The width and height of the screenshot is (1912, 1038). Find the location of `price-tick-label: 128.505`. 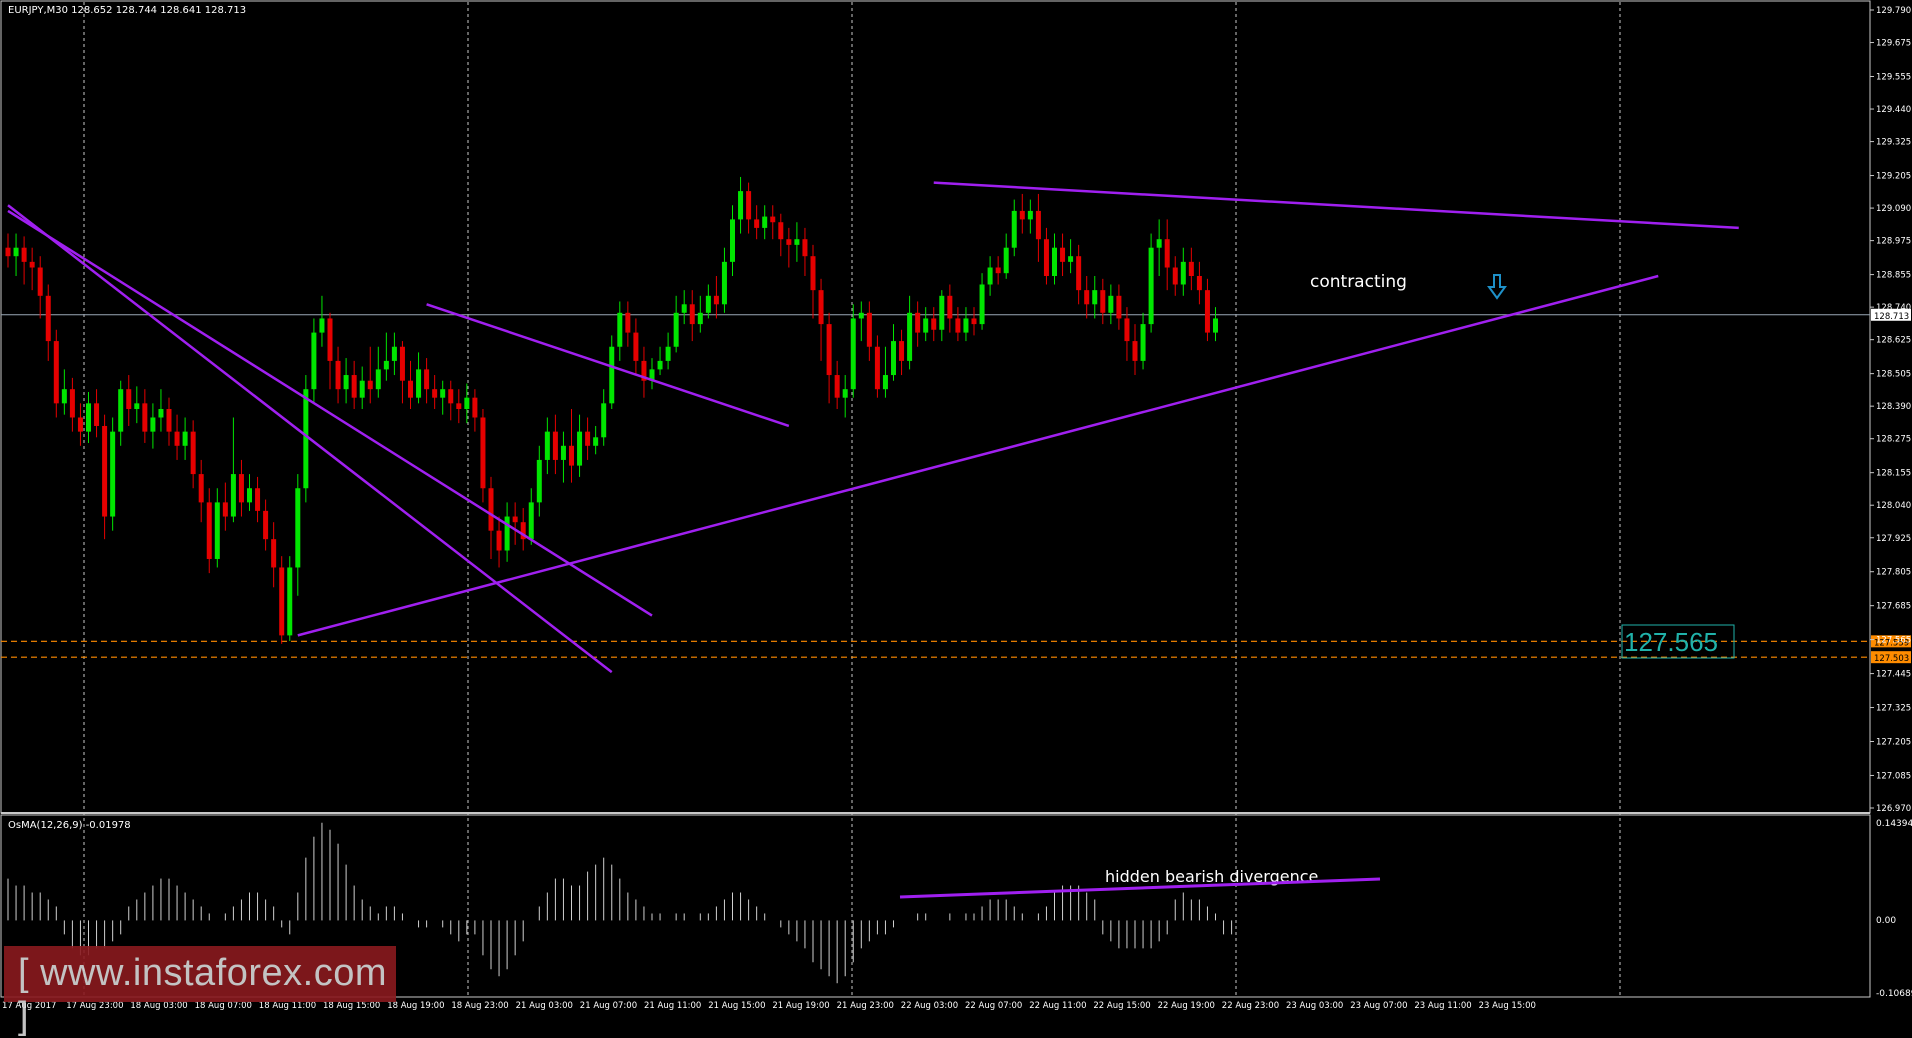

price-tick-label: 128.505 is located at coordinates (1893, 375).